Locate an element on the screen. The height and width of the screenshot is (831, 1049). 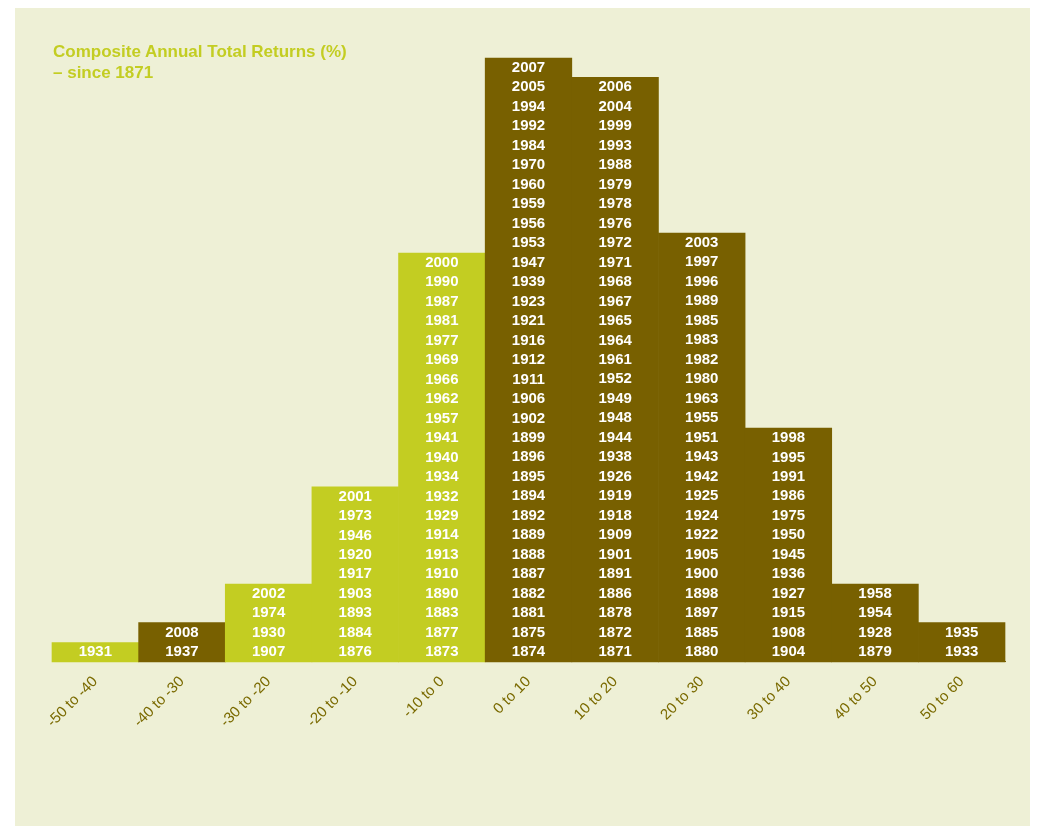
x-tick-label: 30 to 40 is located at coordinates (768, 697).